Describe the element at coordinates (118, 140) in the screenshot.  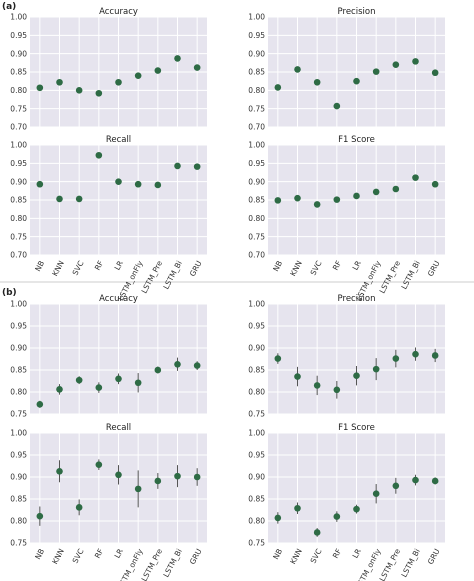
I see `chart-title: Recall` at that location.